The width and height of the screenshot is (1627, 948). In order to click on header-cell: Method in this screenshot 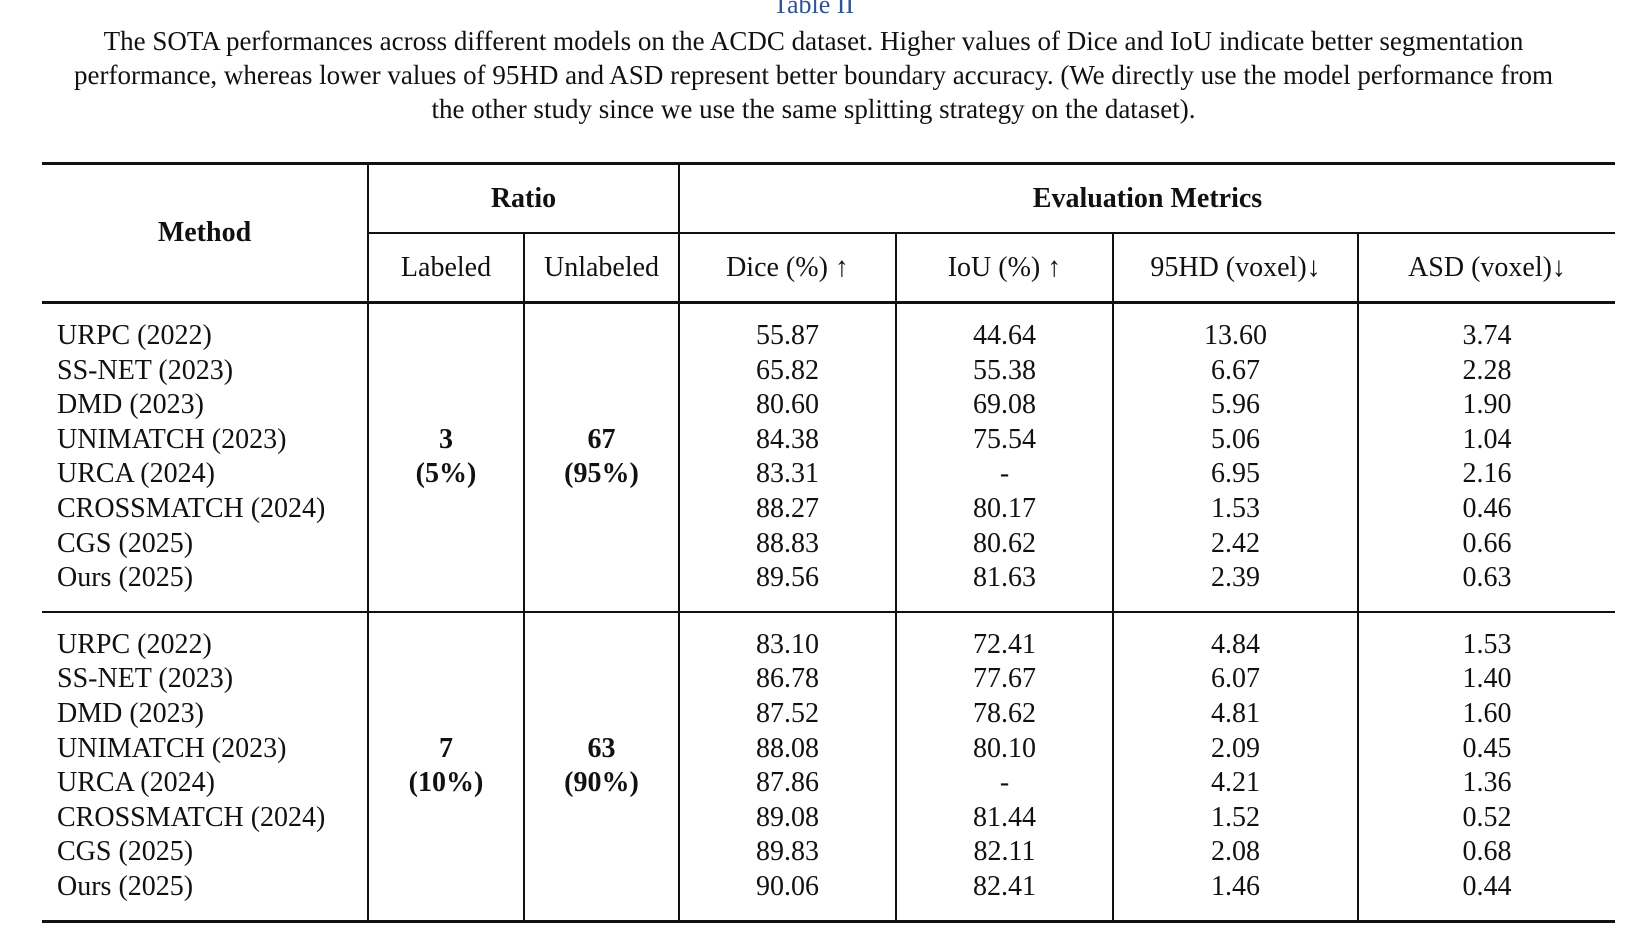, I will do `click(204, 232)`.